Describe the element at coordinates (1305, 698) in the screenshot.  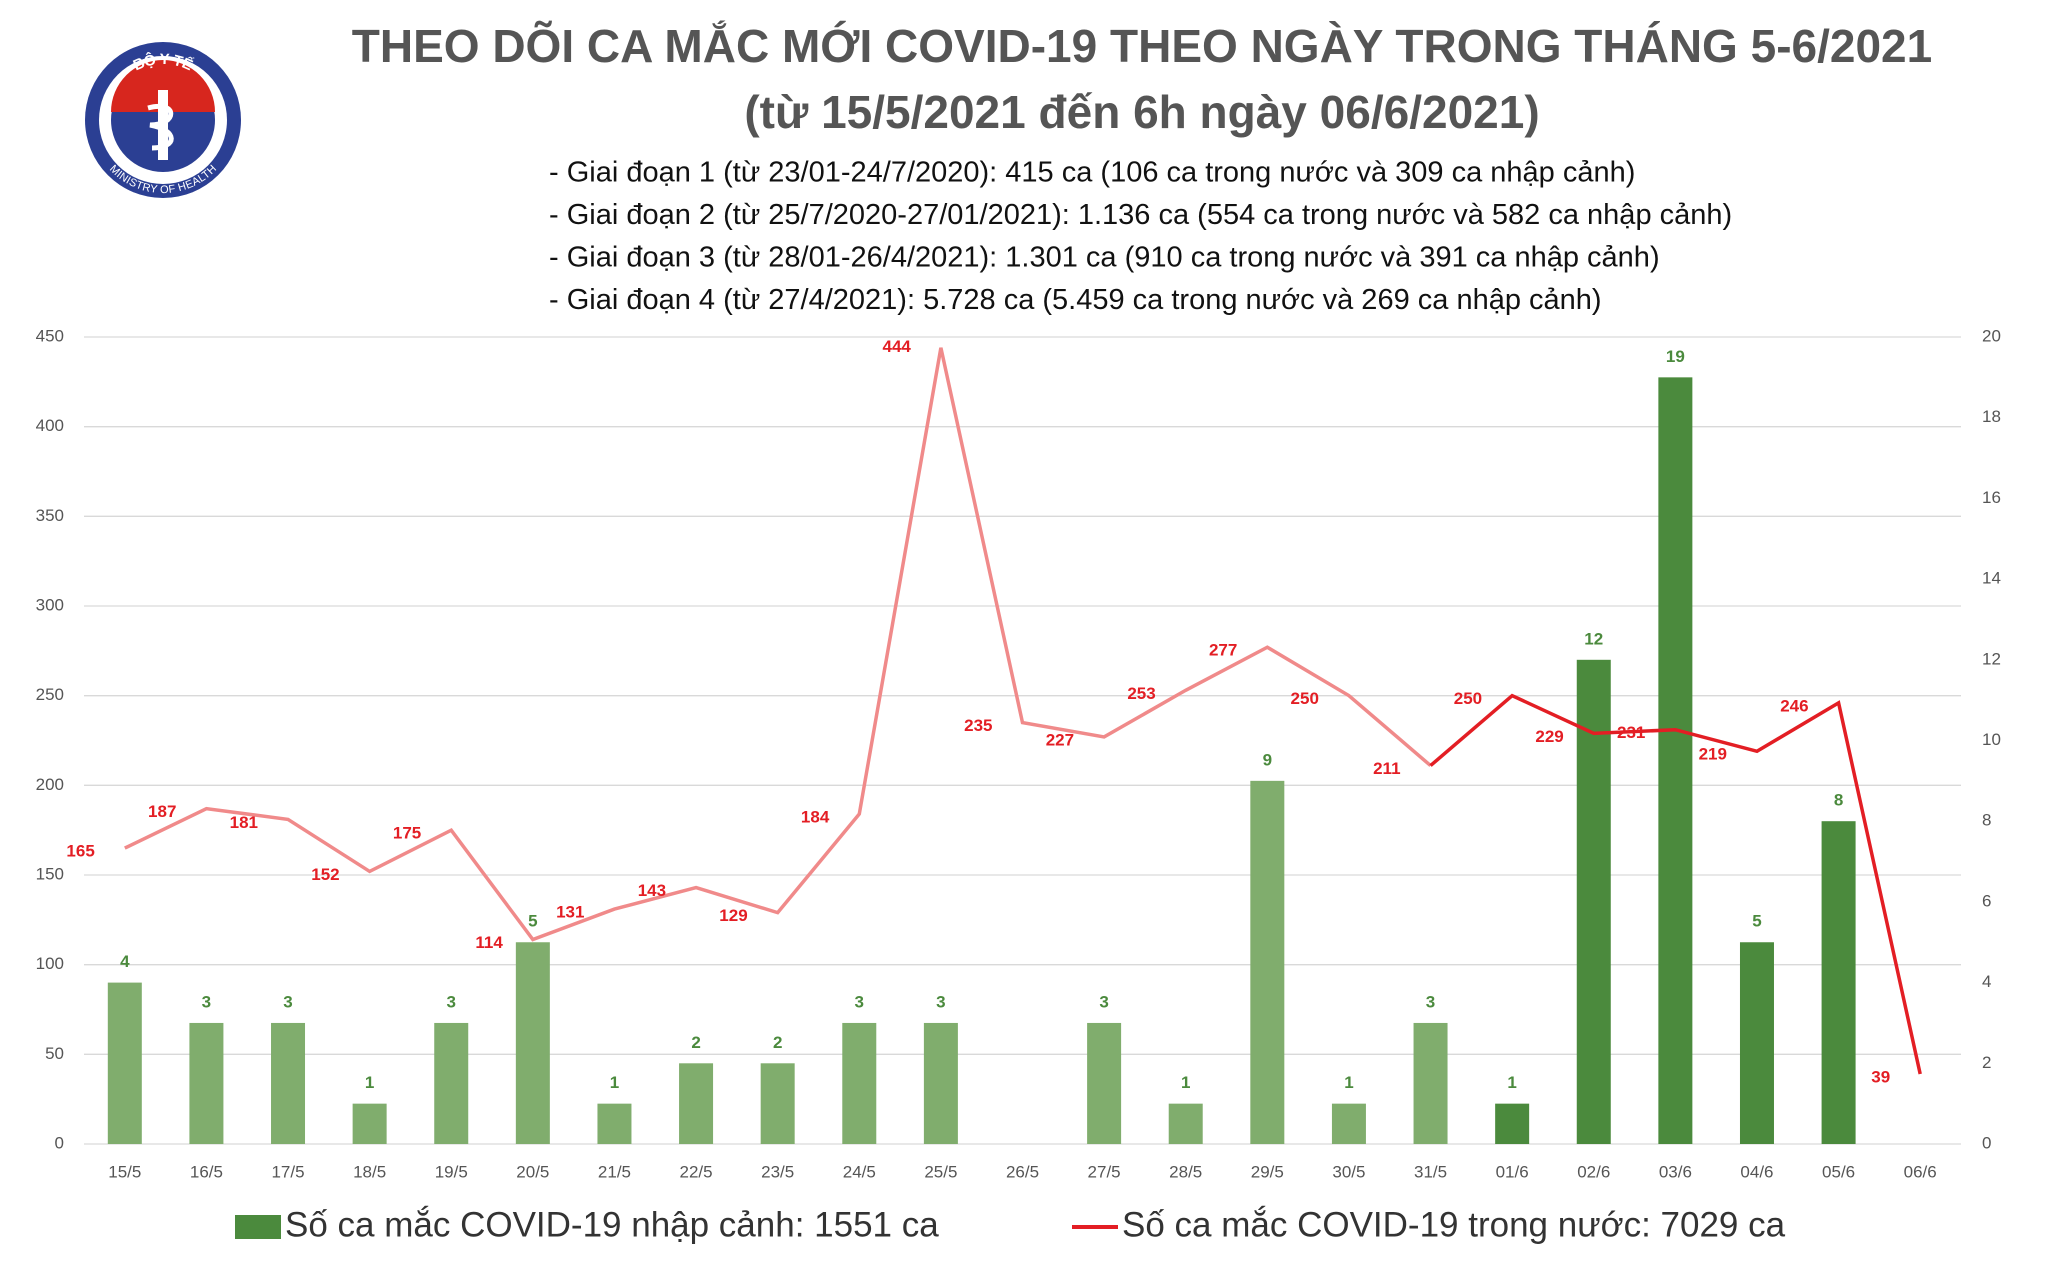
I see `line-label: 250` at that location.